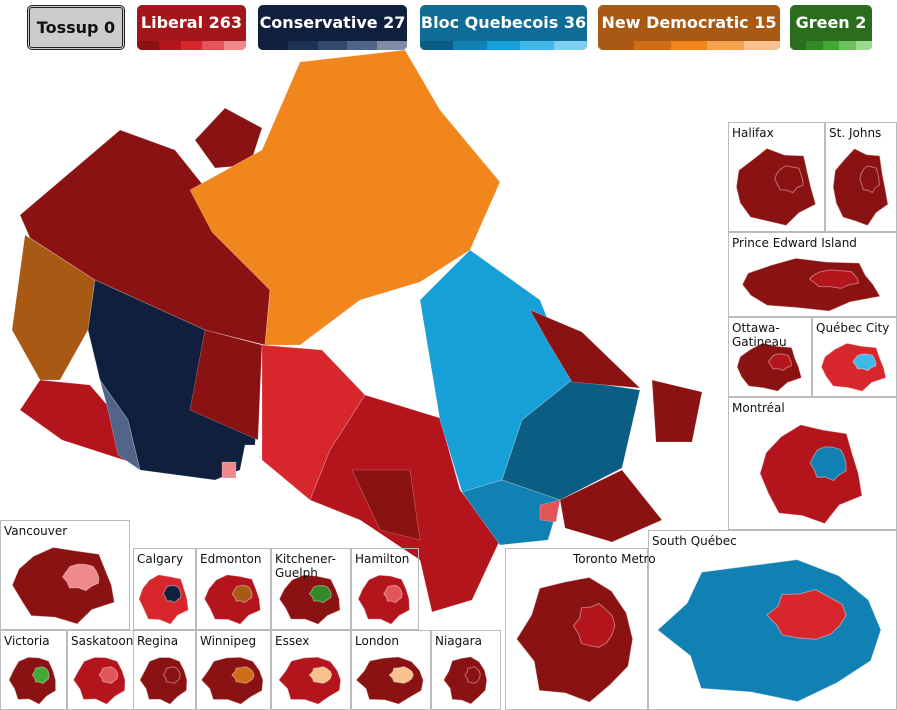 This screenshot has height=710, width=897. What do you see at coordinates (231, 559) in the screenshot?
I see `inset-label: Edmonton` at bounding box center [231, 559].